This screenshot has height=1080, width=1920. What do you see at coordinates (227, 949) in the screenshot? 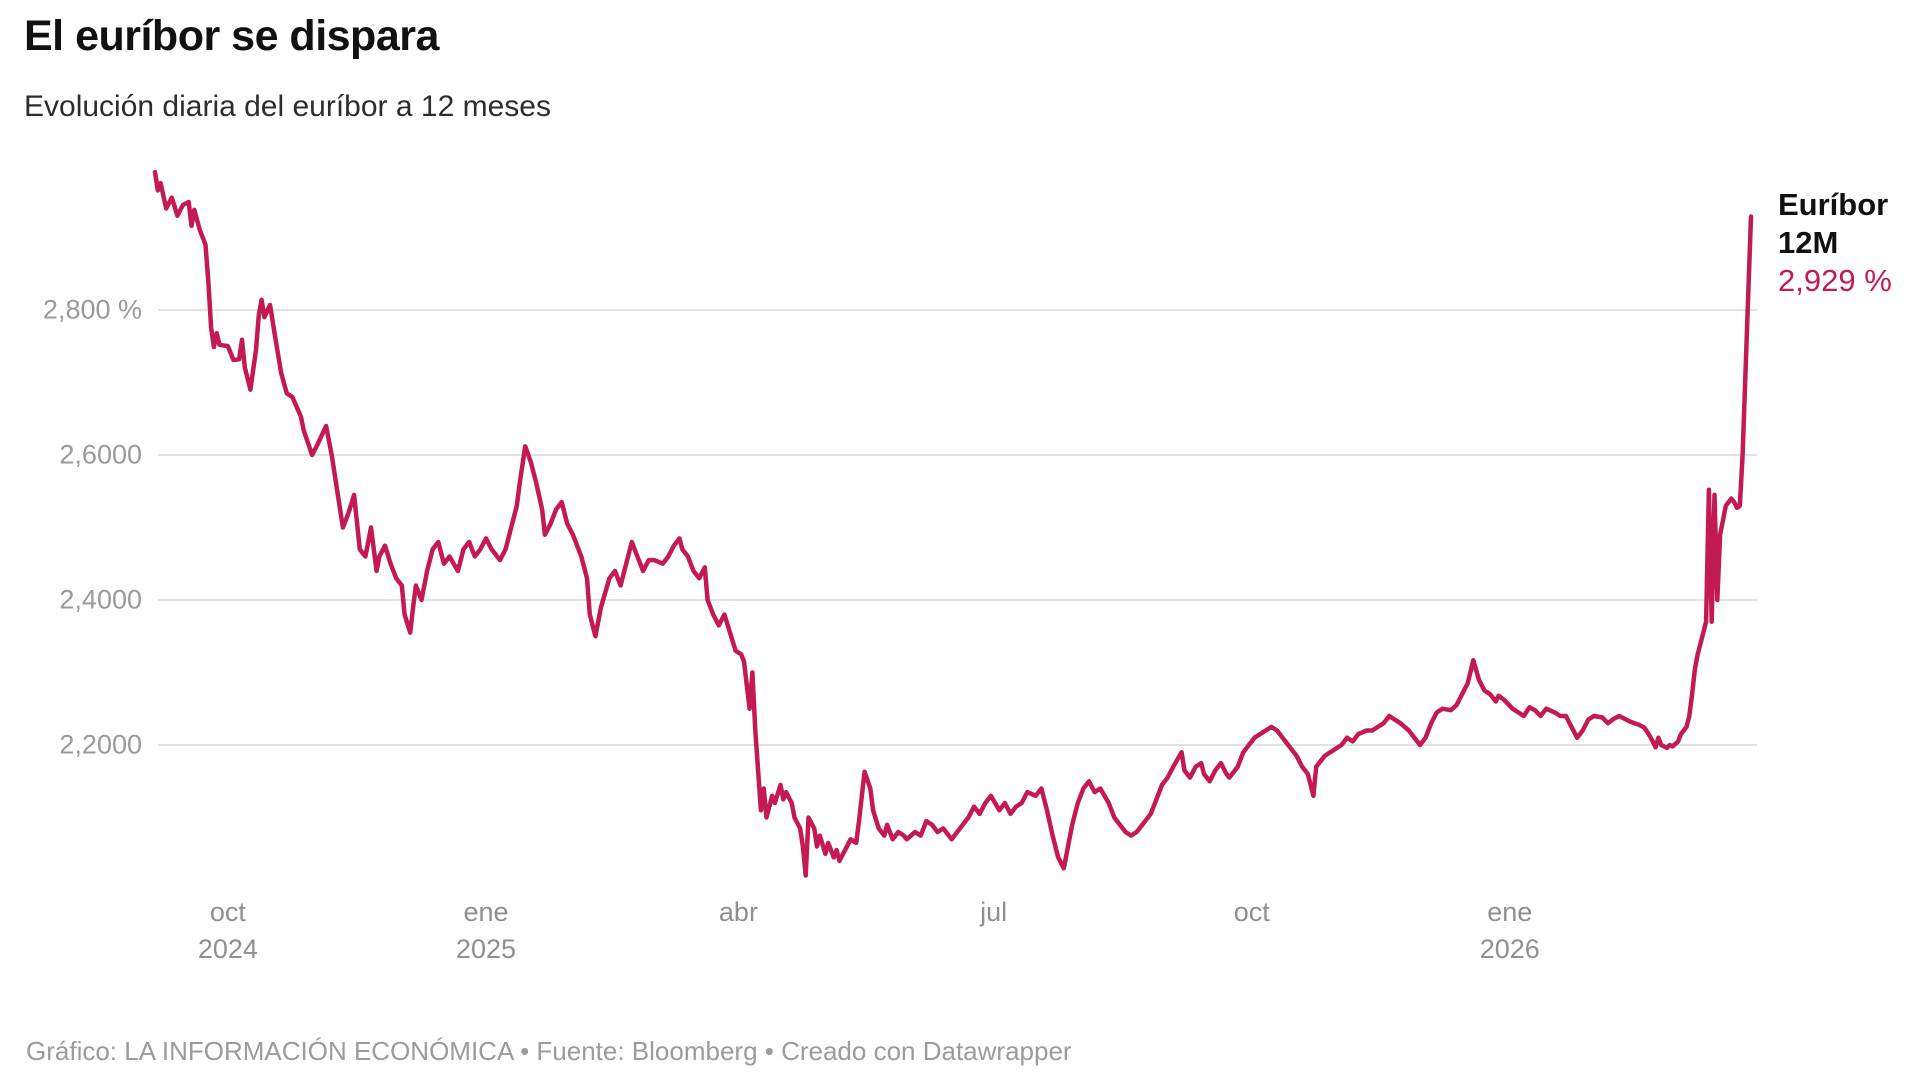
I see `x-tick-year: 2024` at bounding box center [227, 949].